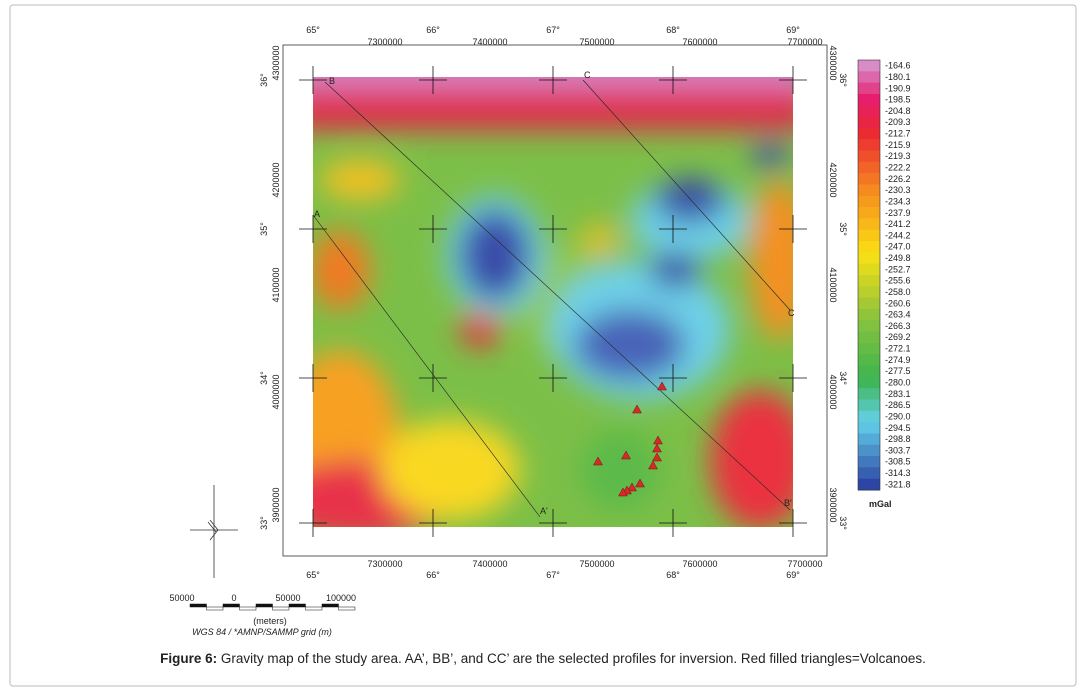 The height and width of the screenshot is (694, 1086). I want to click on right-northing: 4000000, so click(833, 391).